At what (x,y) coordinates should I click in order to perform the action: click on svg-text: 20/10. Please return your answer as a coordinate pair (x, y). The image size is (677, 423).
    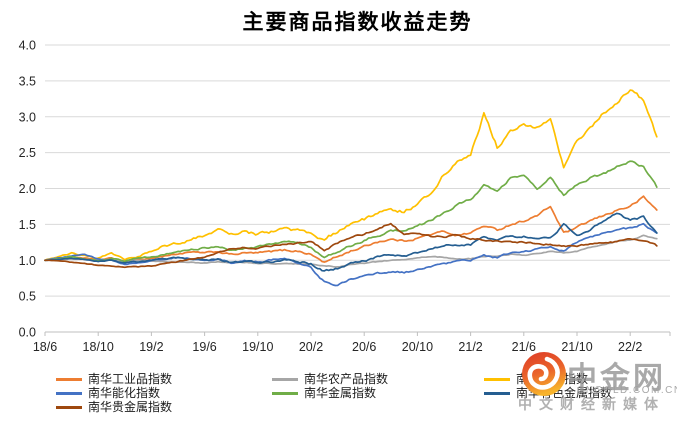
    Looking at the image, I should click on (417, 347).